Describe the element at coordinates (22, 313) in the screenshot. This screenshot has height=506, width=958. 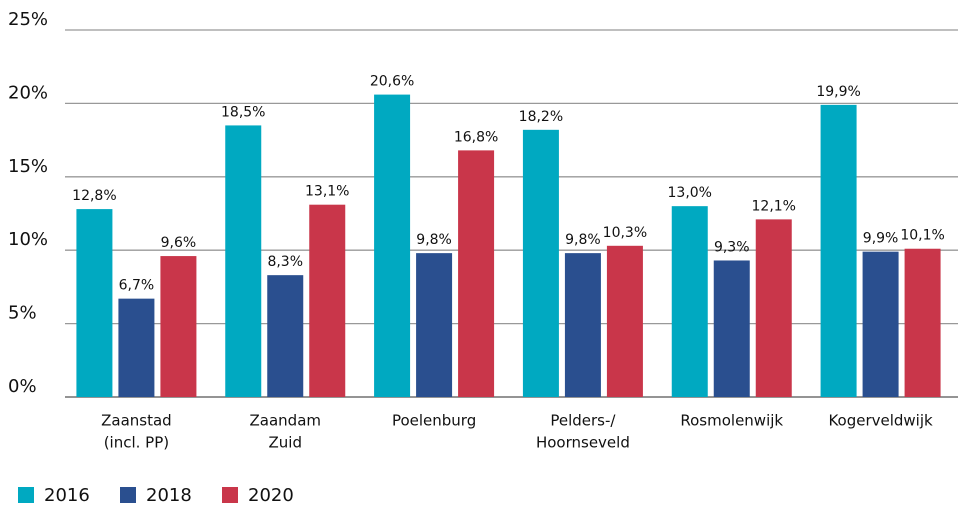
I see `y-tick-label: 5%` at that location.